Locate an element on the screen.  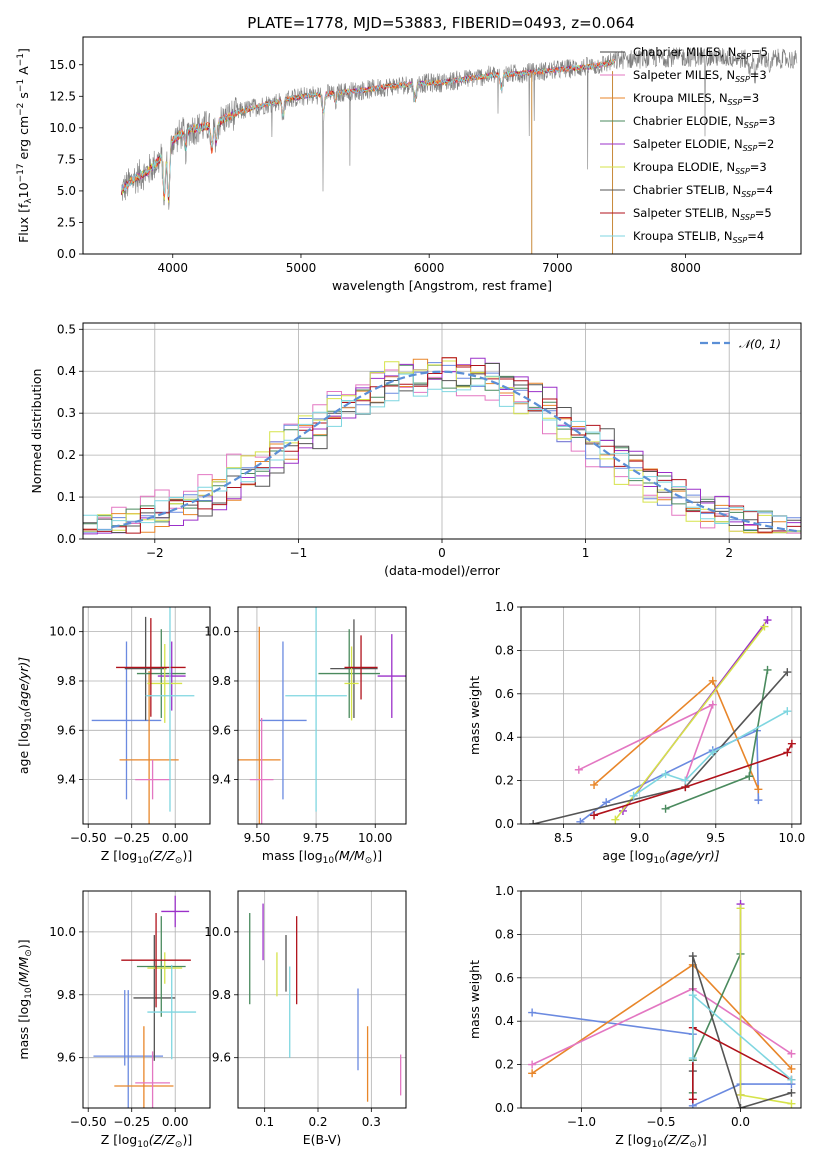
label-part: Salpeter MILES, N is located at coordinates (684, 75).